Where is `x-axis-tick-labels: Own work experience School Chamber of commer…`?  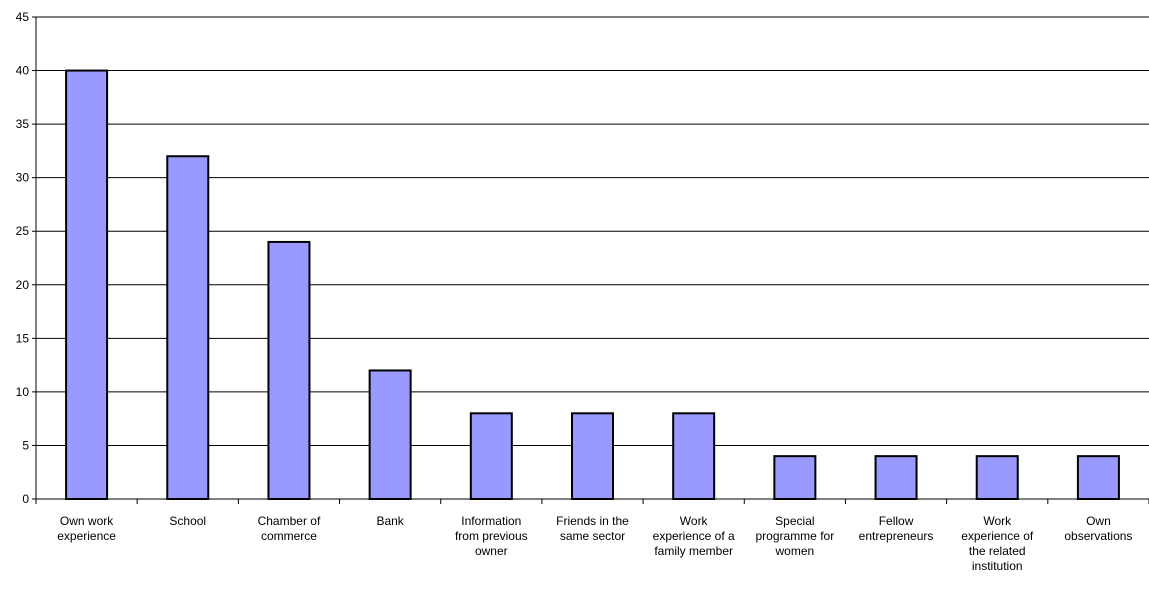
x-axis-tick-labels: Own work experience School Chamber of commer… is located at coordinates (594, 543).